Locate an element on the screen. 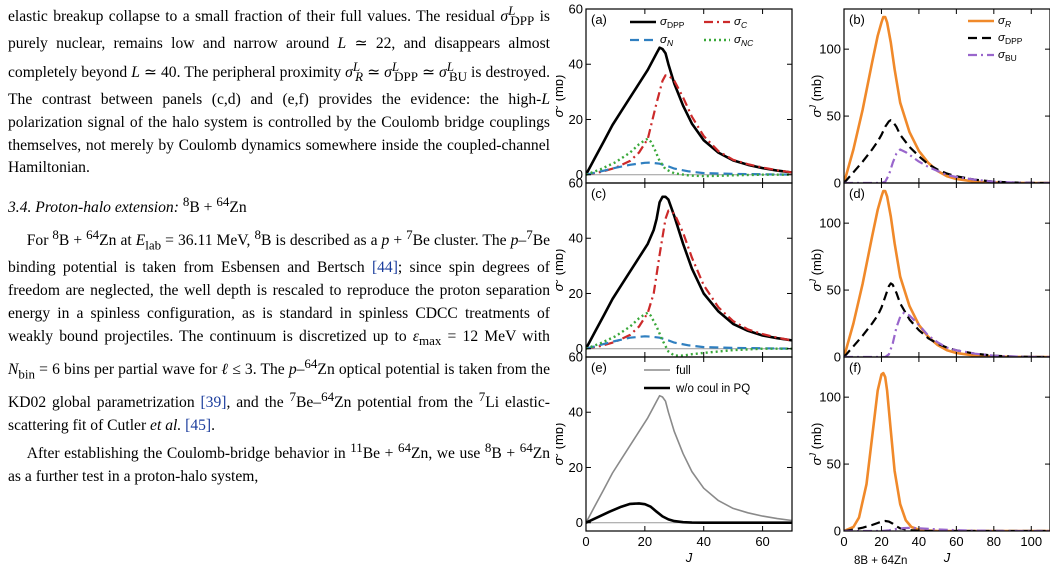 The height and width of the screenshot is (567, 1050). series-a-σn is located at coordinates (689, 168).